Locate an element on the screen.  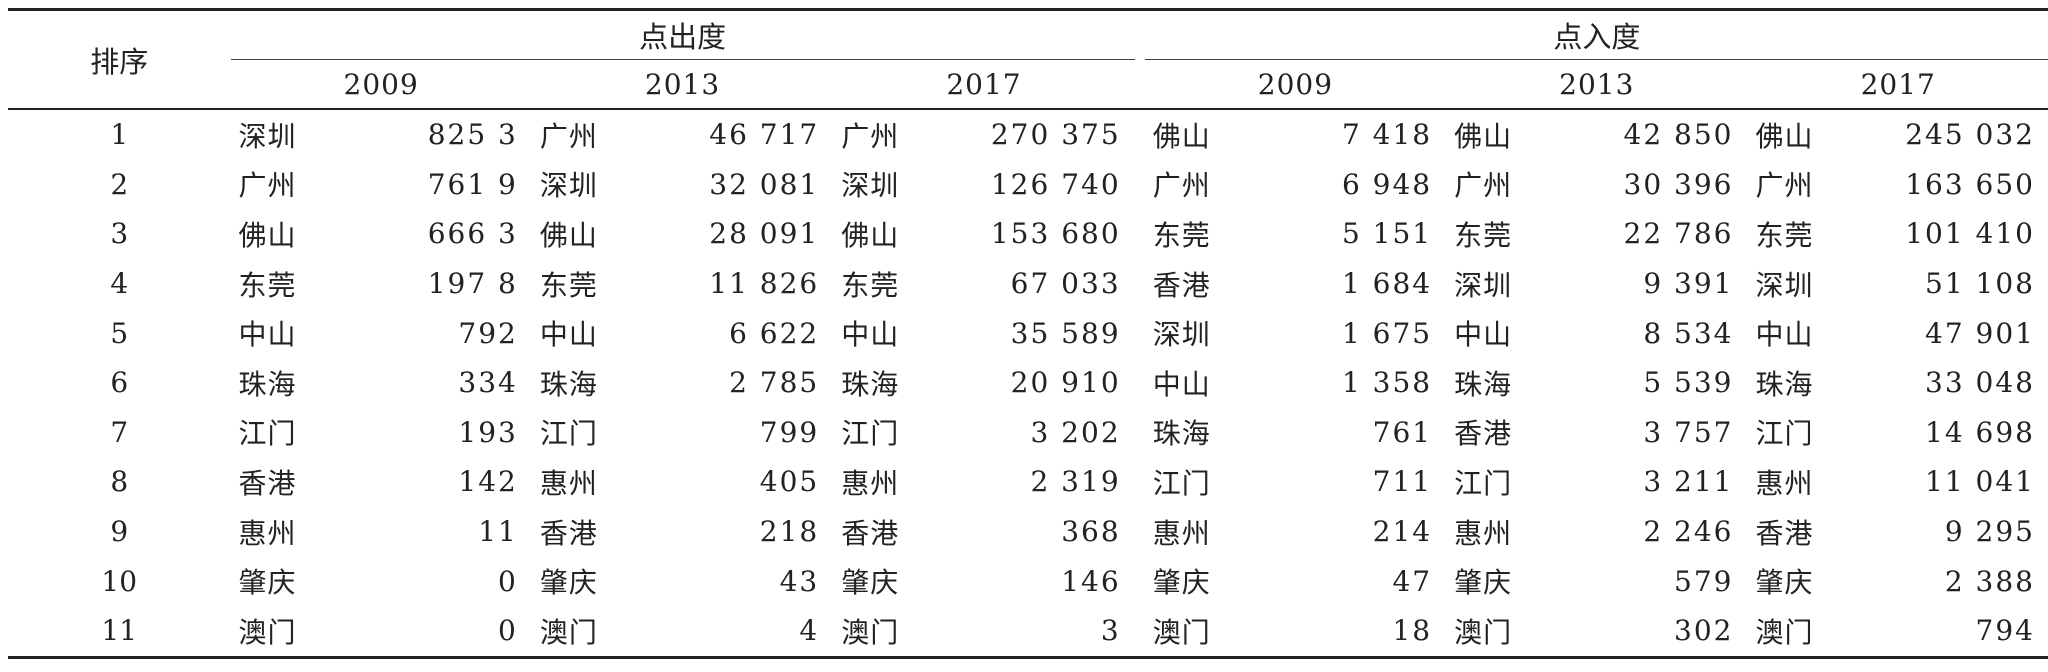
out-degree-value-cell: 218 is located at coordinates (789, 532).